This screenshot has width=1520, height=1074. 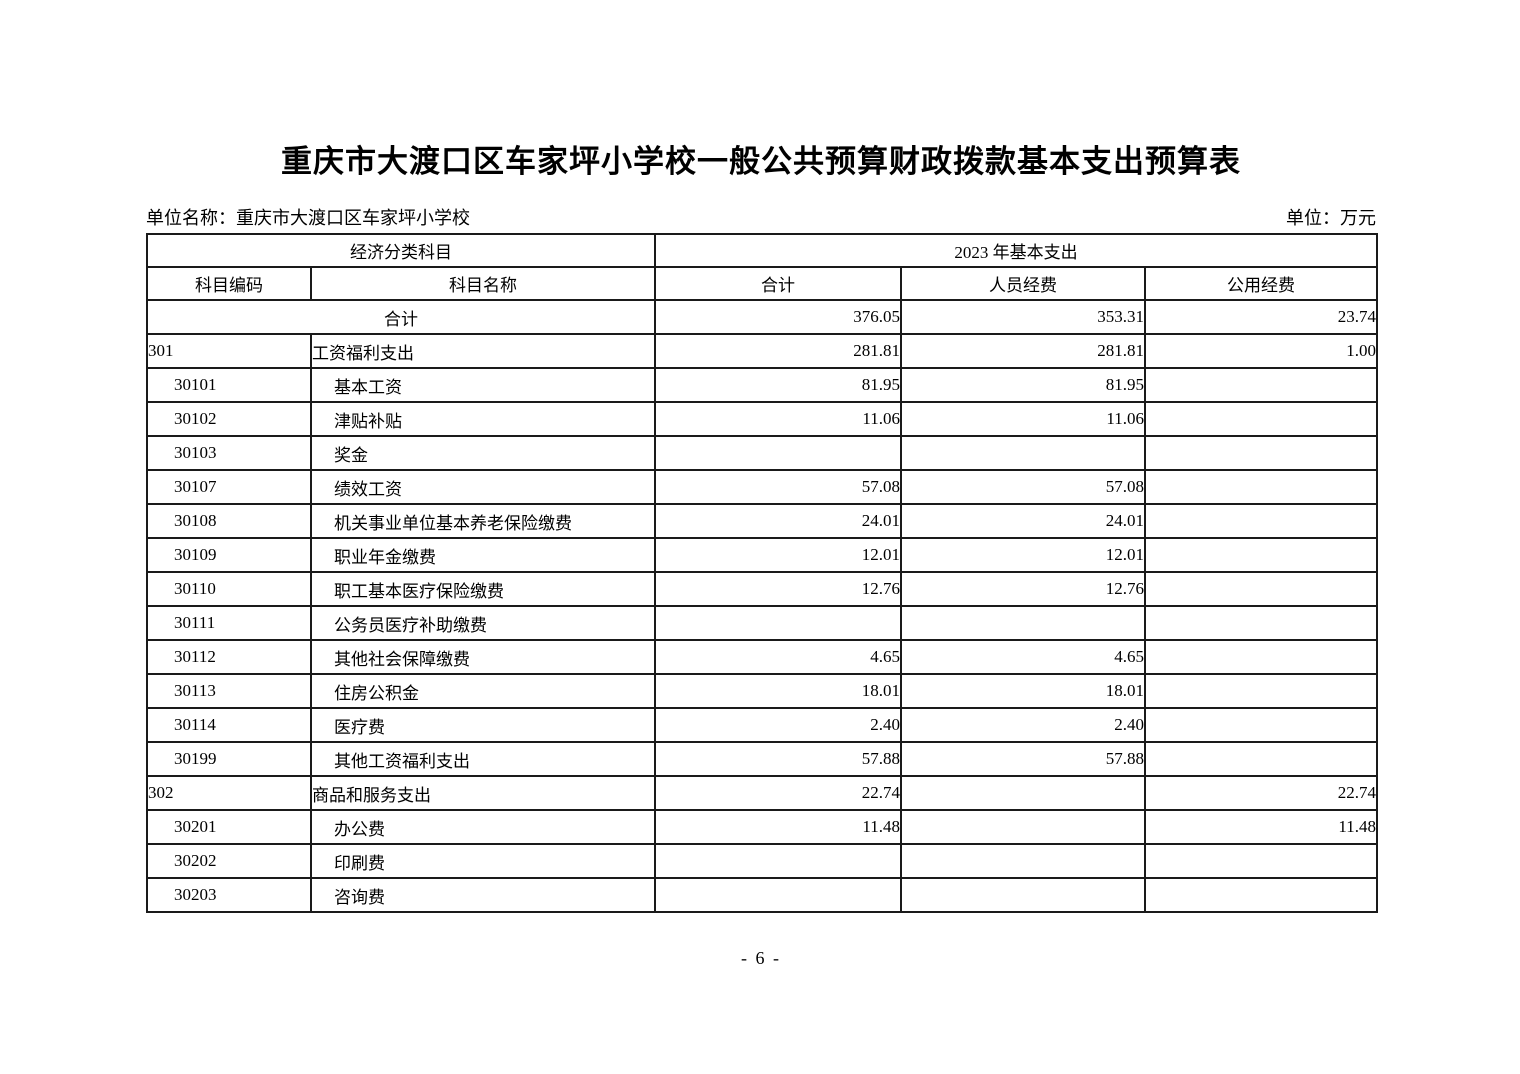 I want to click on subject-name-cell: 合计, so click(x=401, y=317).